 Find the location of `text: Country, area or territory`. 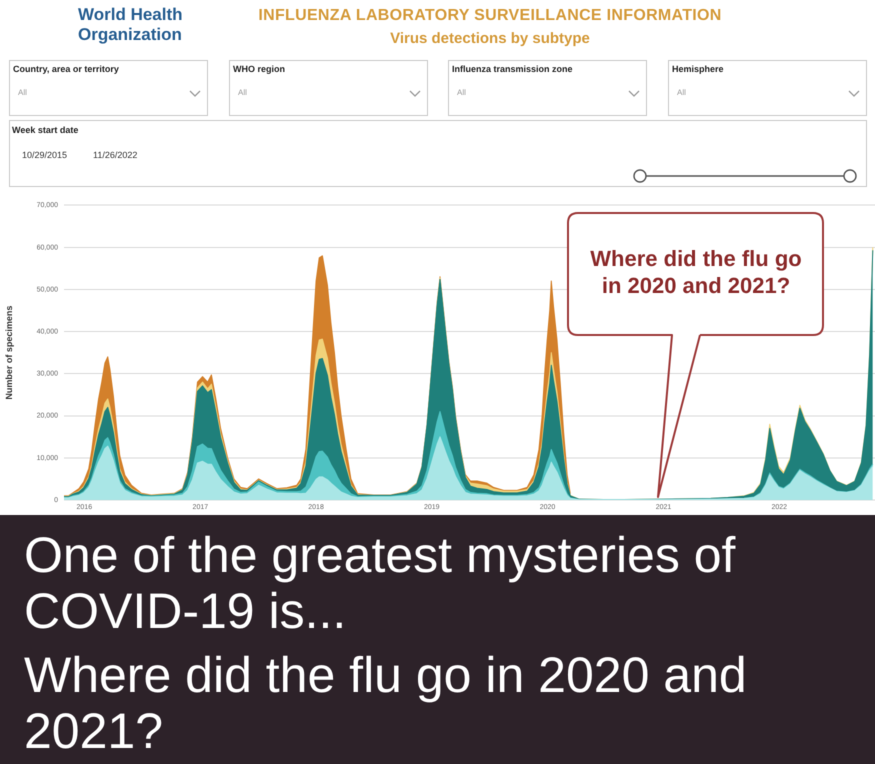

text: Country, area or territory is located at coordinates (66, 69).